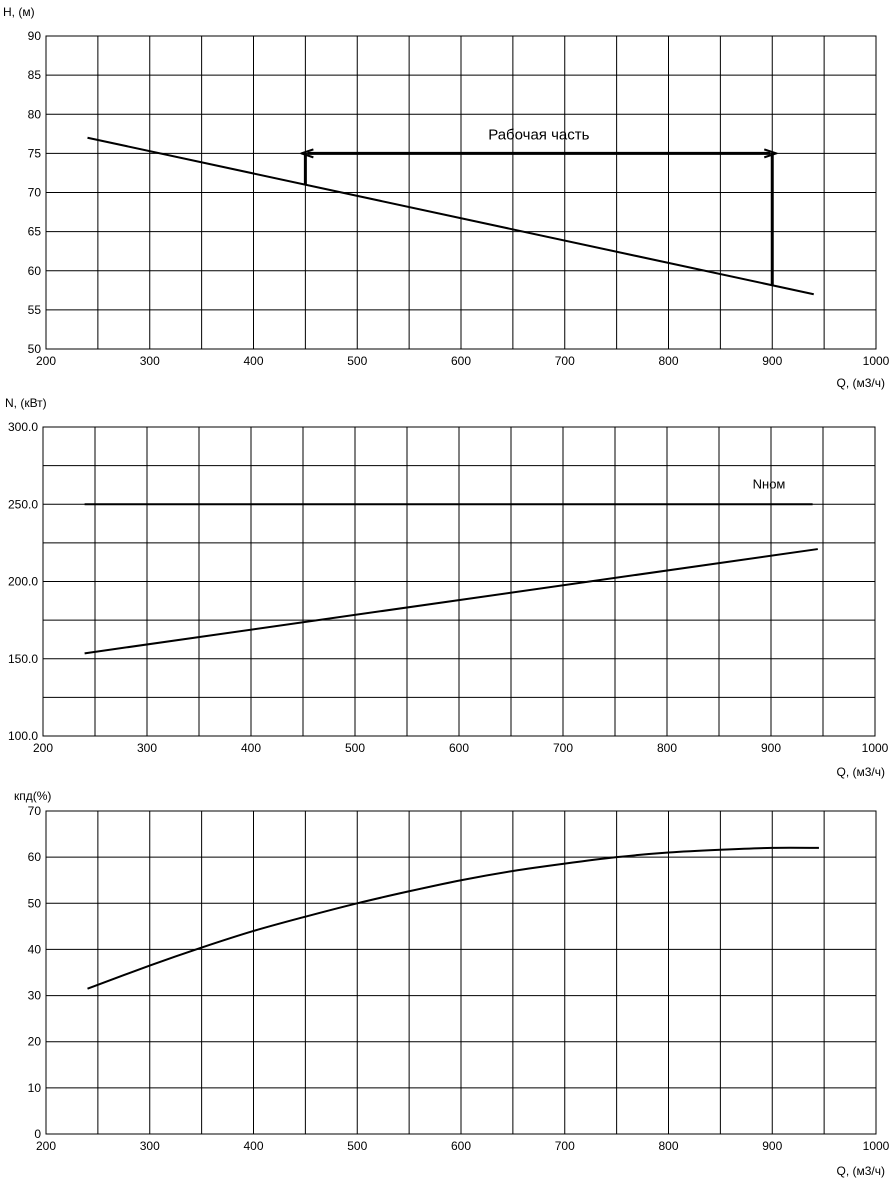 The width and height of the screenshot is (895, 1182). Describe the element at coordinates (35, 114) in the screenshot. I see `y-tick-label: 80` at that location.